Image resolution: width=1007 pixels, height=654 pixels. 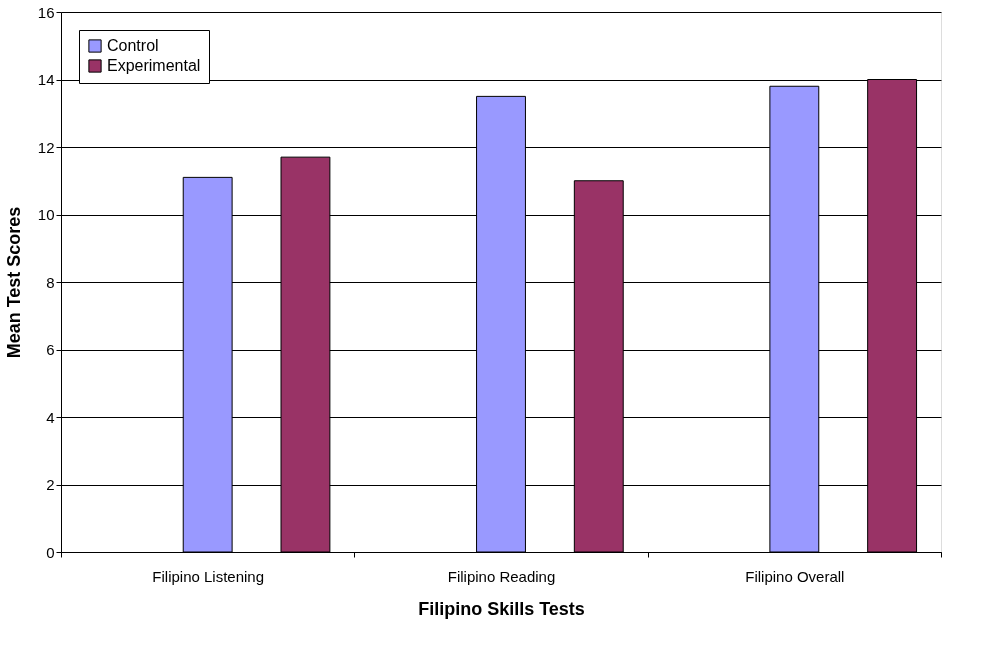 I want to click on x-tick-label: Filipino Overall, so click(x=795, y=576).